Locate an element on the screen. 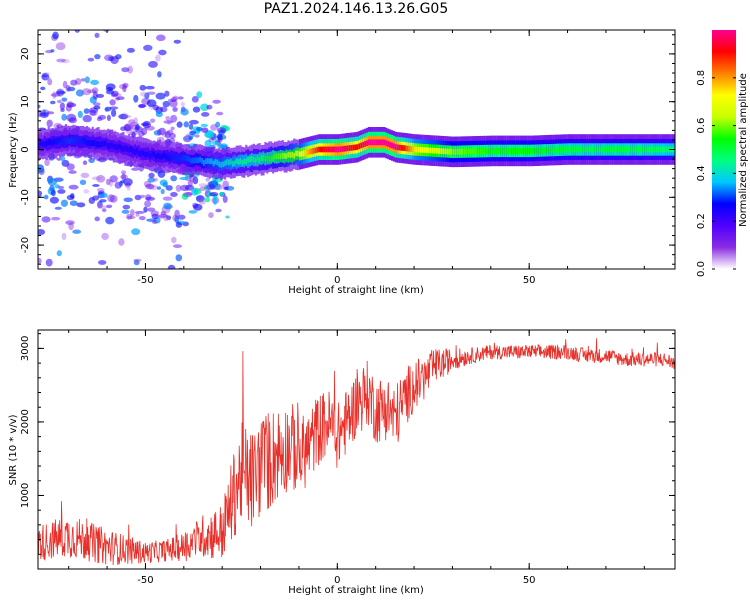 This screenshot has width=750, height=600. x-tick-label: 0 is located at coordinates (337, 580).